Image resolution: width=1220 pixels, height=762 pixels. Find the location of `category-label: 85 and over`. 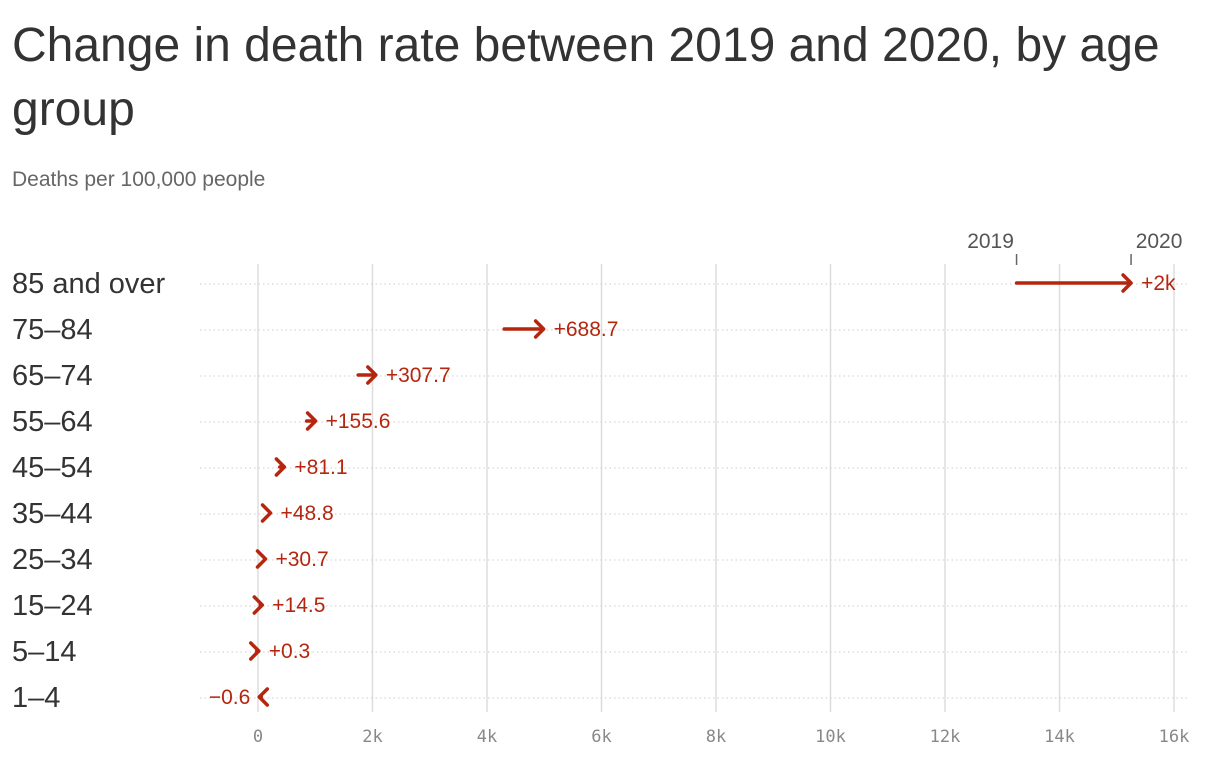

category-label: 85 and over is located at coordinates (89, 284).